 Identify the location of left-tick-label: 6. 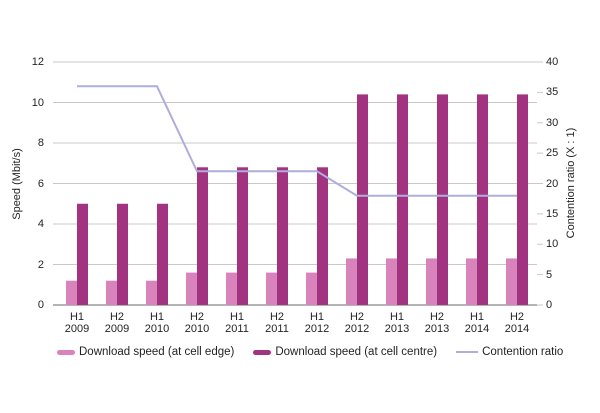
(40, 183).